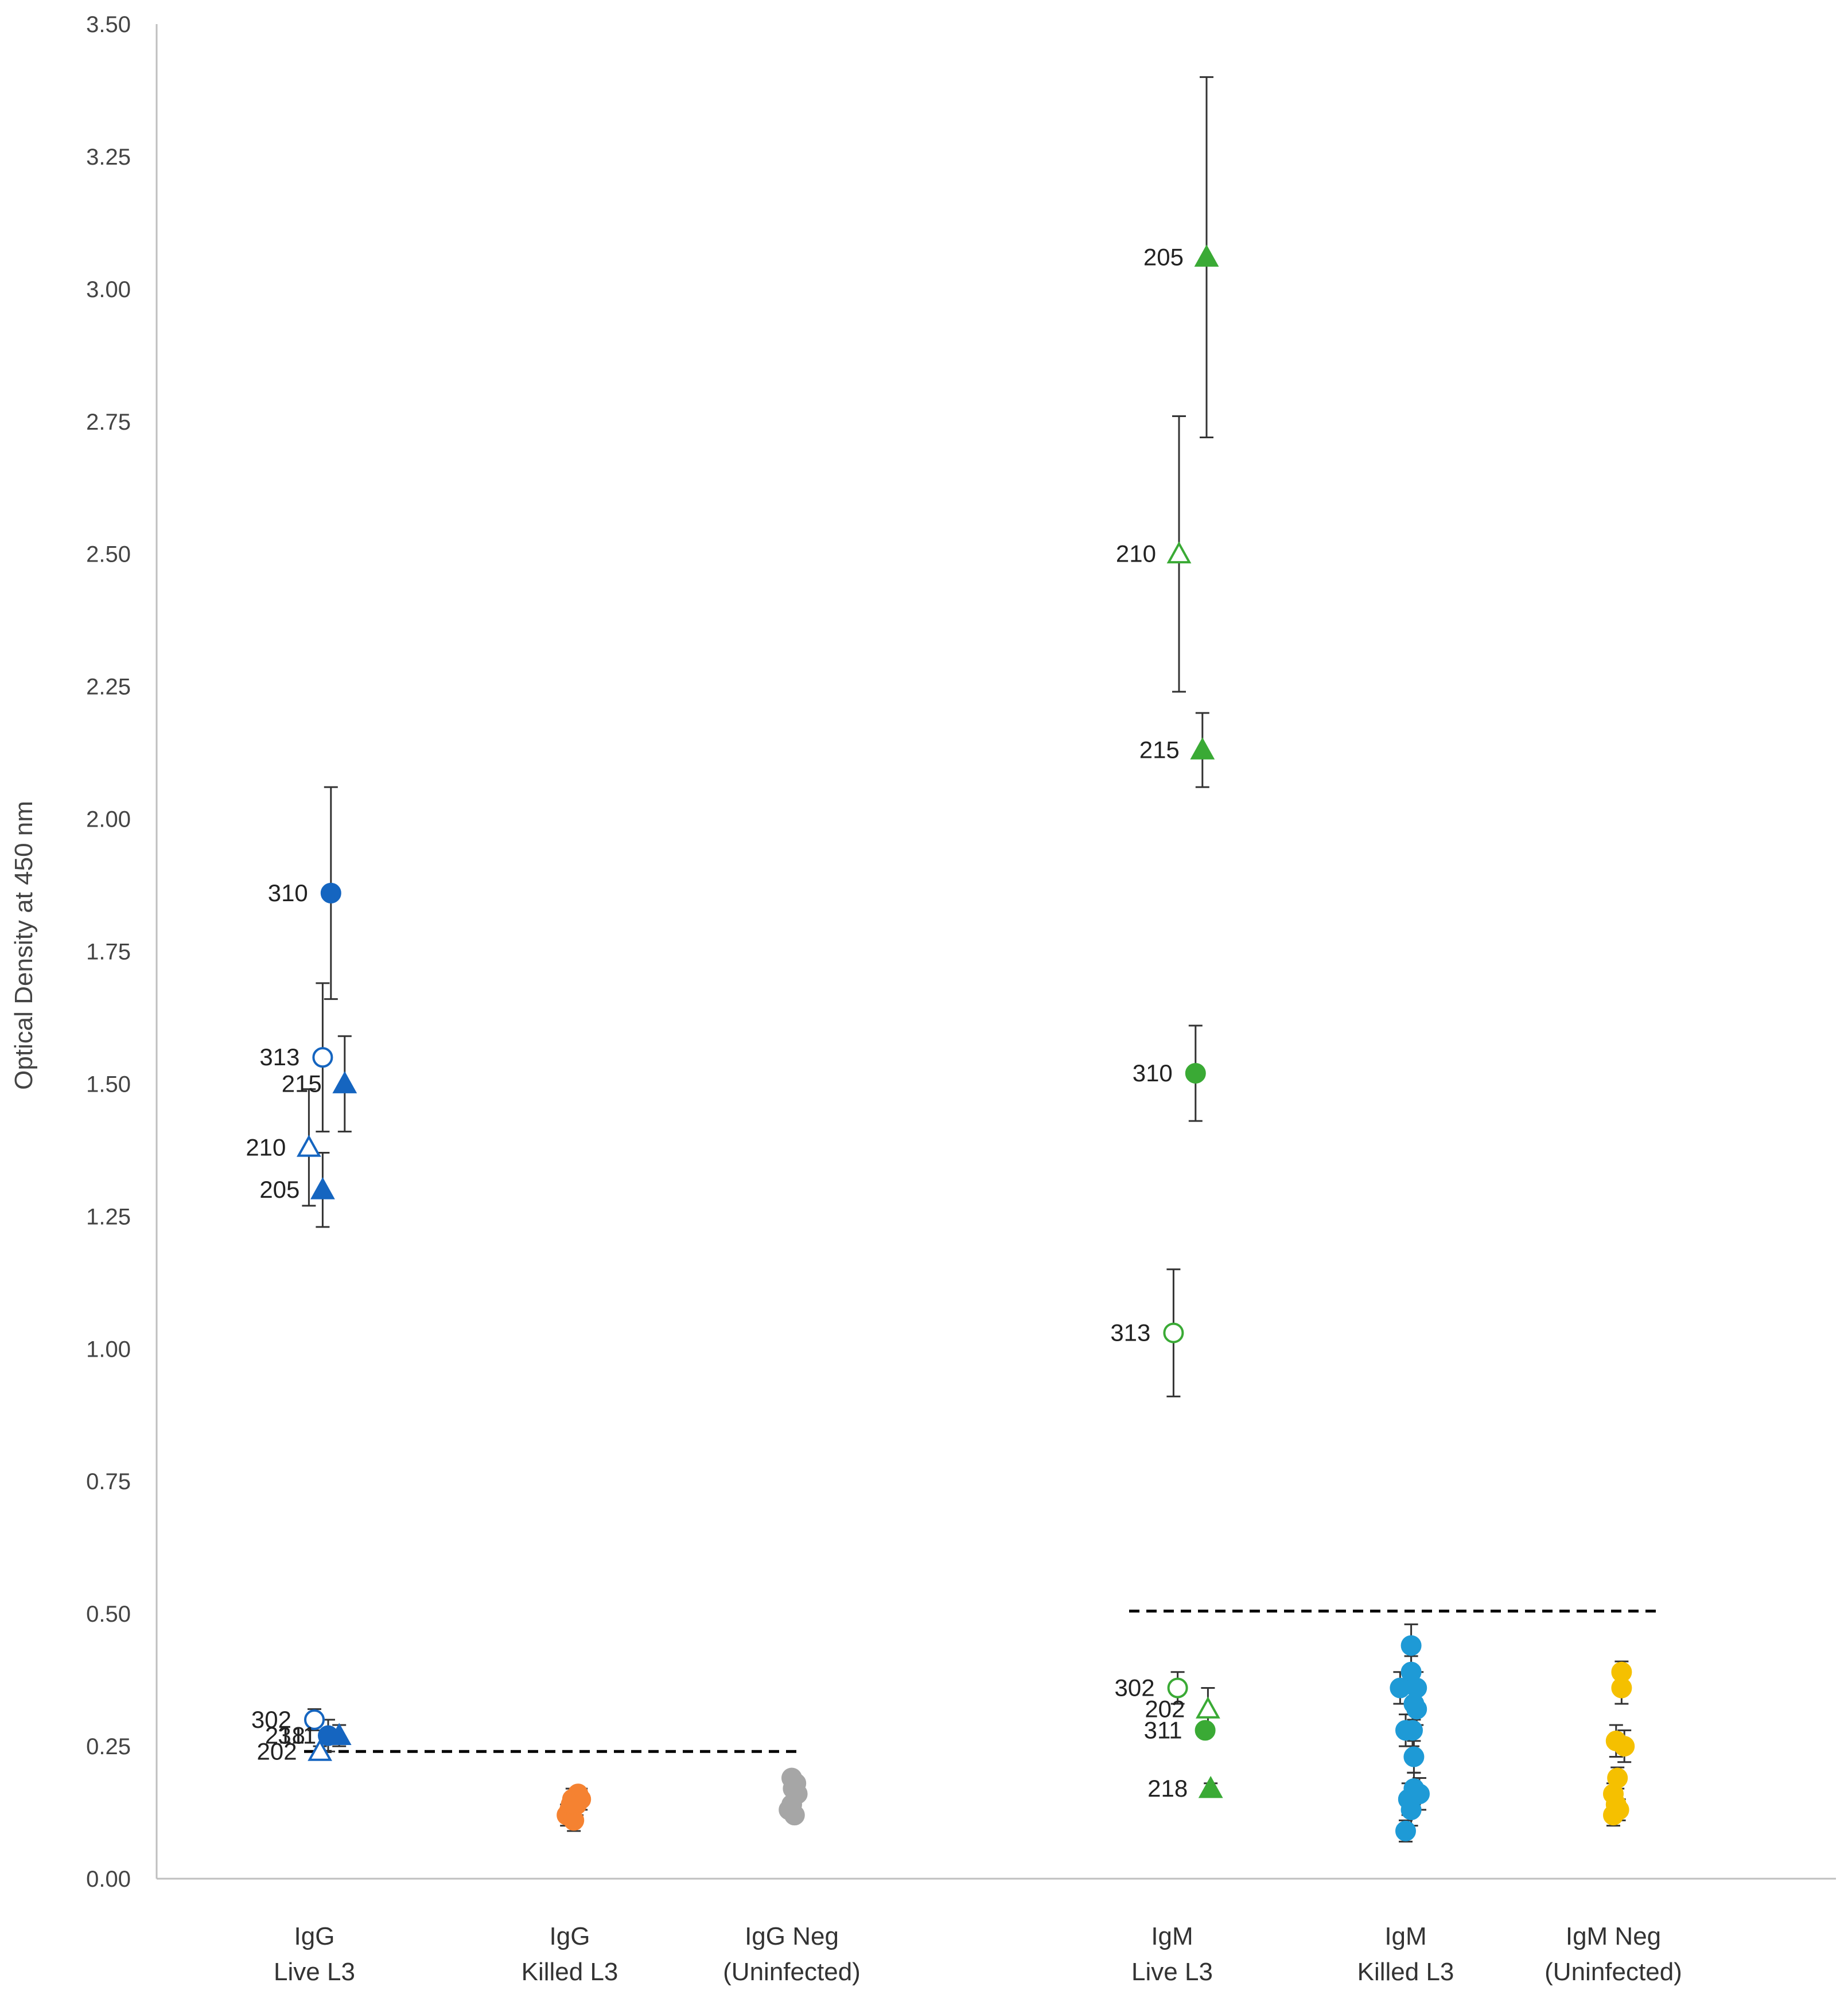  Describe the element at coordinates (109, 554) in the screenshot. I see `y-tick-label: 2.50` at that location.